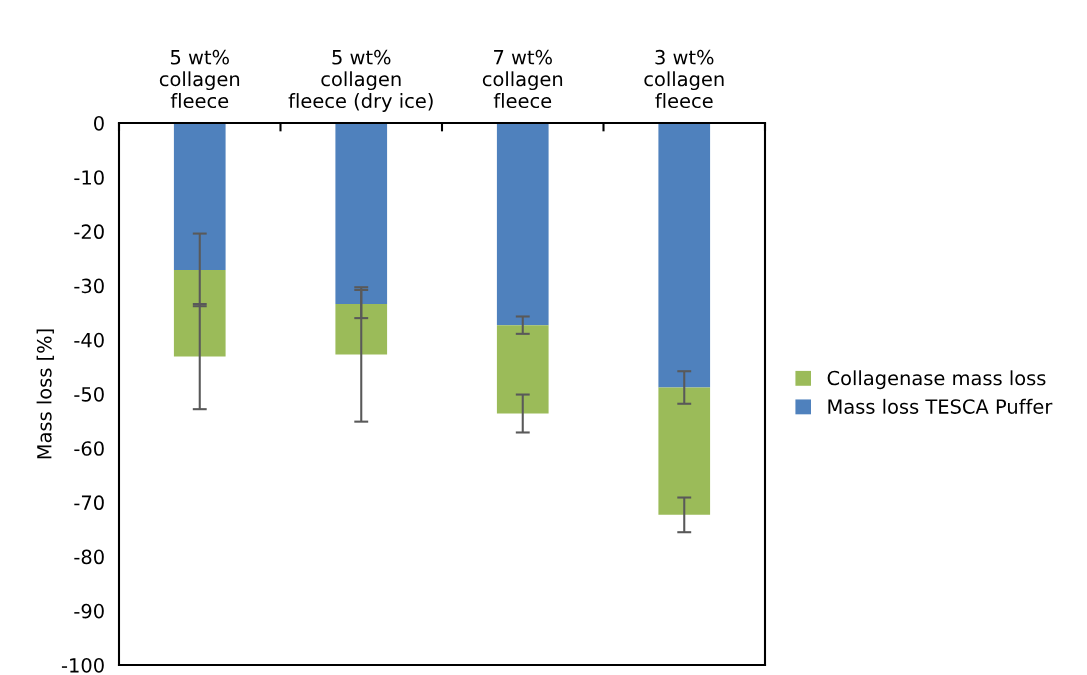  What do you see at coordinates (99, 123) in the screenshot?
I see `y-tick-label: 0` at bounding box center [99, 123].